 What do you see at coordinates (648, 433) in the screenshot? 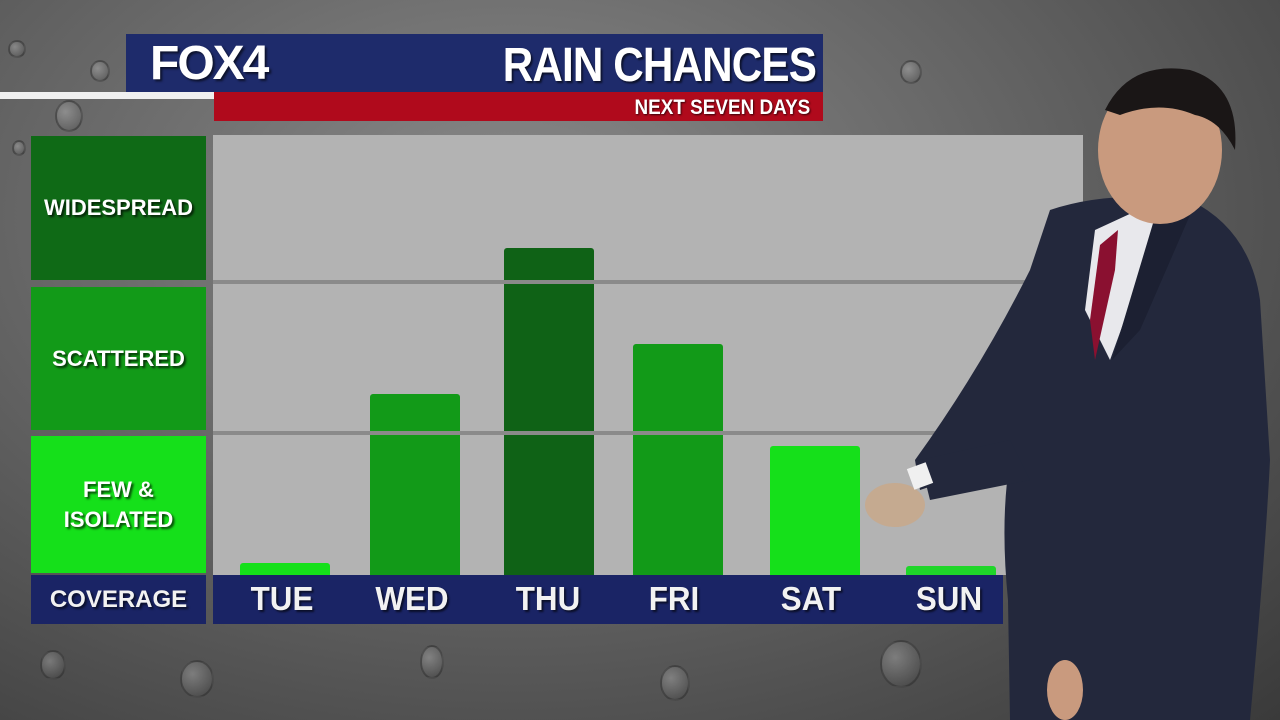
I see `gridline-scattered` at bounding box center [648, 433].